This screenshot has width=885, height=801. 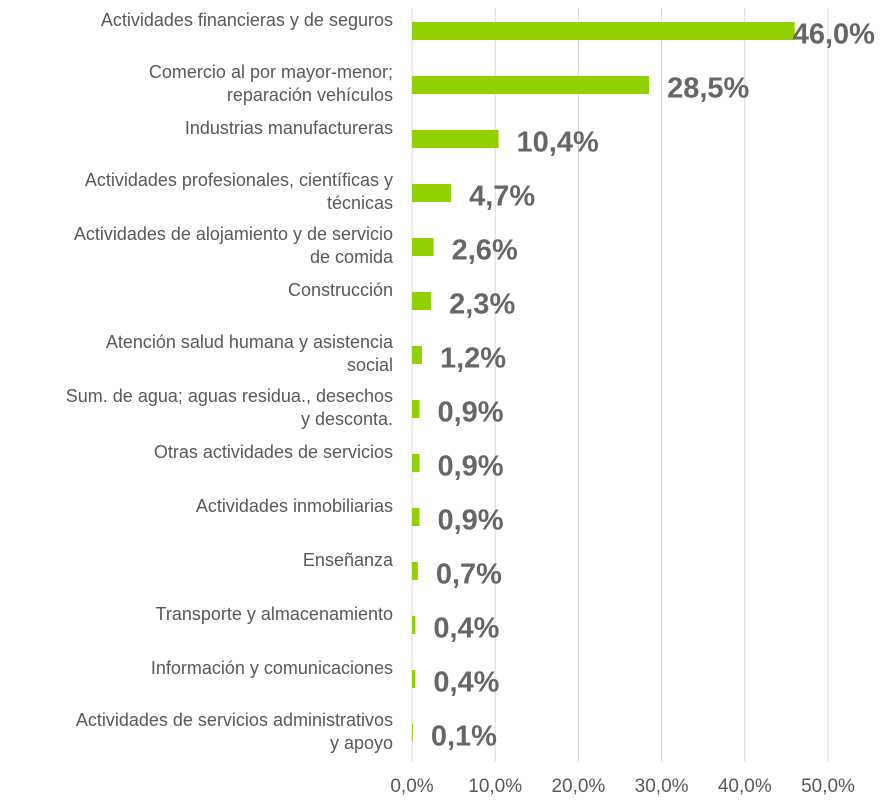 What do you see at coordinates (495, 786) in the screenshot?
I see `x-tick-label: 10,0%` at bounding box center [495, 786].